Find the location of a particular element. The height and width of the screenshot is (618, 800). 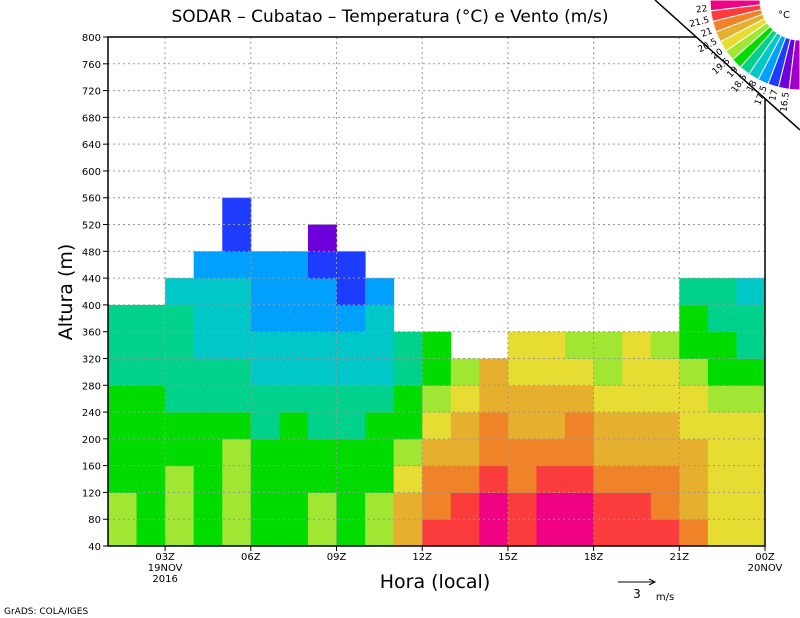

x-tick-label: 18Z is located at coordinates (594, 557).